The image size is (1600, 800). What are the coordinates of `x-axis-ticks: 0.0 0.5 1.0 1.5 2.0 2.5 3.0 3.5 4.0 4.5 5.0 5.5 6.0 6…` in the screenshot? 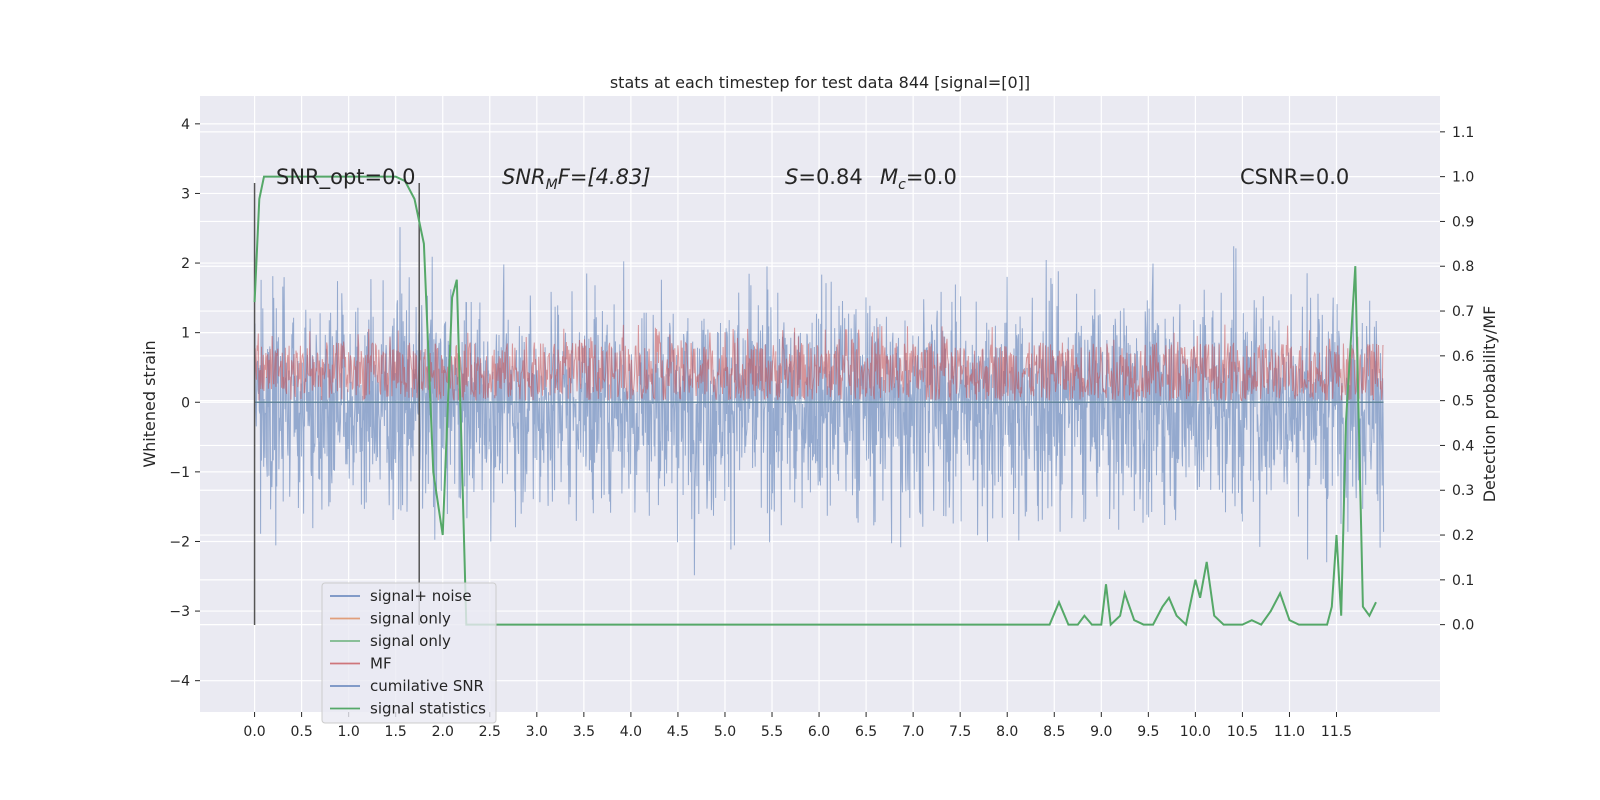 It's located at (797, 726).